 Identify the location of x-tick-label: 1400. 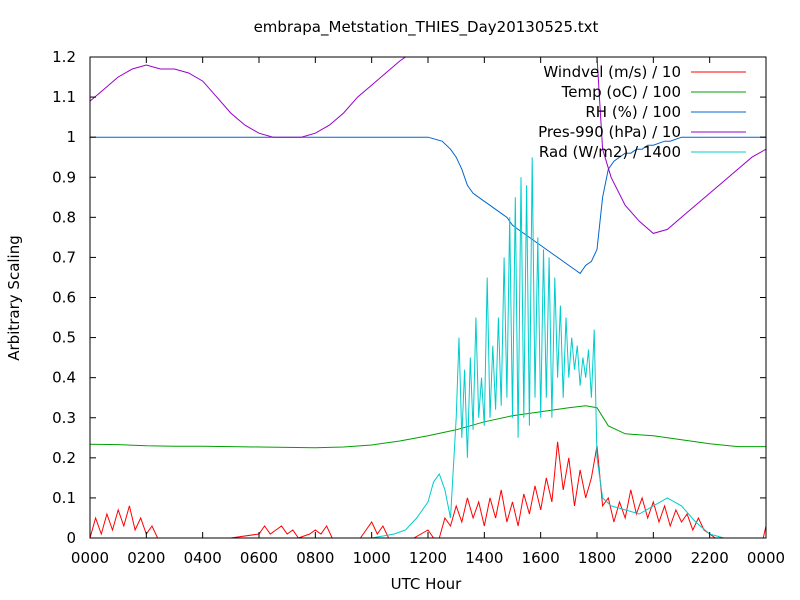
(484, 558).